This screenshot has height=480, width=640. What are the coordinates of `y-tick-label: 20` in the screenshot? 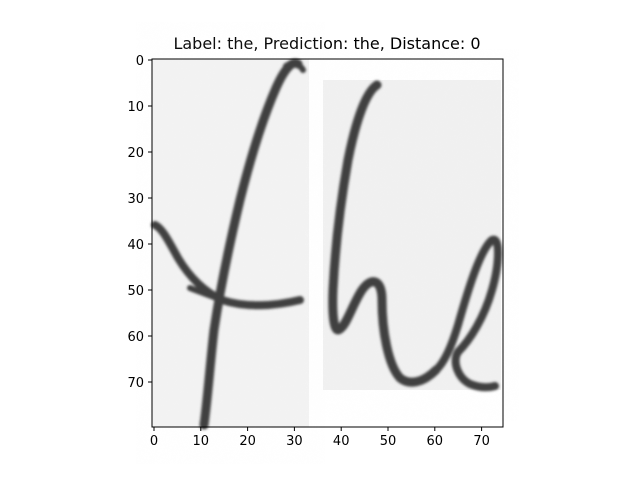 It's located at (135, 153).